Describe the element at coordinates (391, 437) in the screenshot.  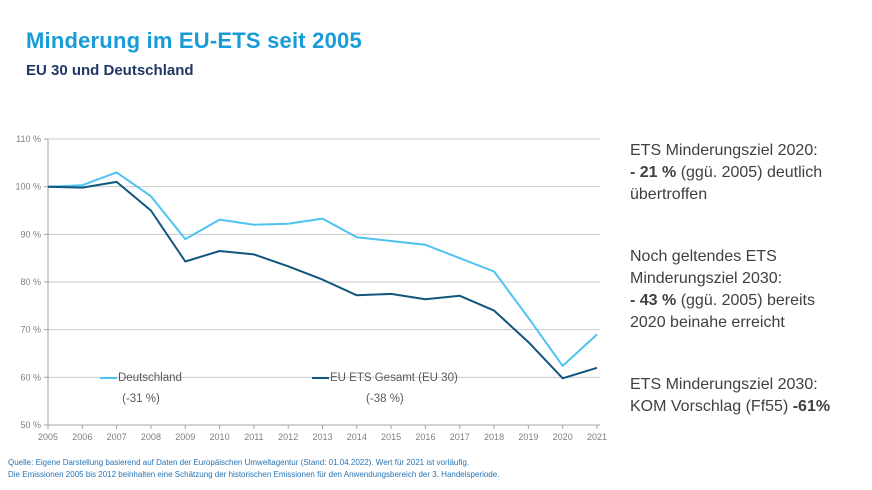
I see `x-axis-label: 2015` at that location.